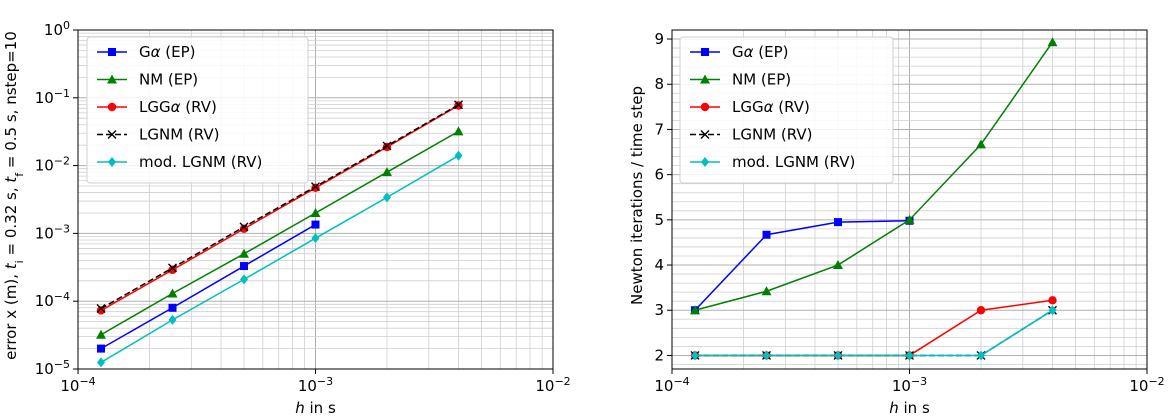 Image resolution: width=1175 pixels, height=420 pixels. What do you see at coordinates (52, 232) in the screenshot?
I see `y-tick-label: 10⁻³` at bounding box center [52, 232].